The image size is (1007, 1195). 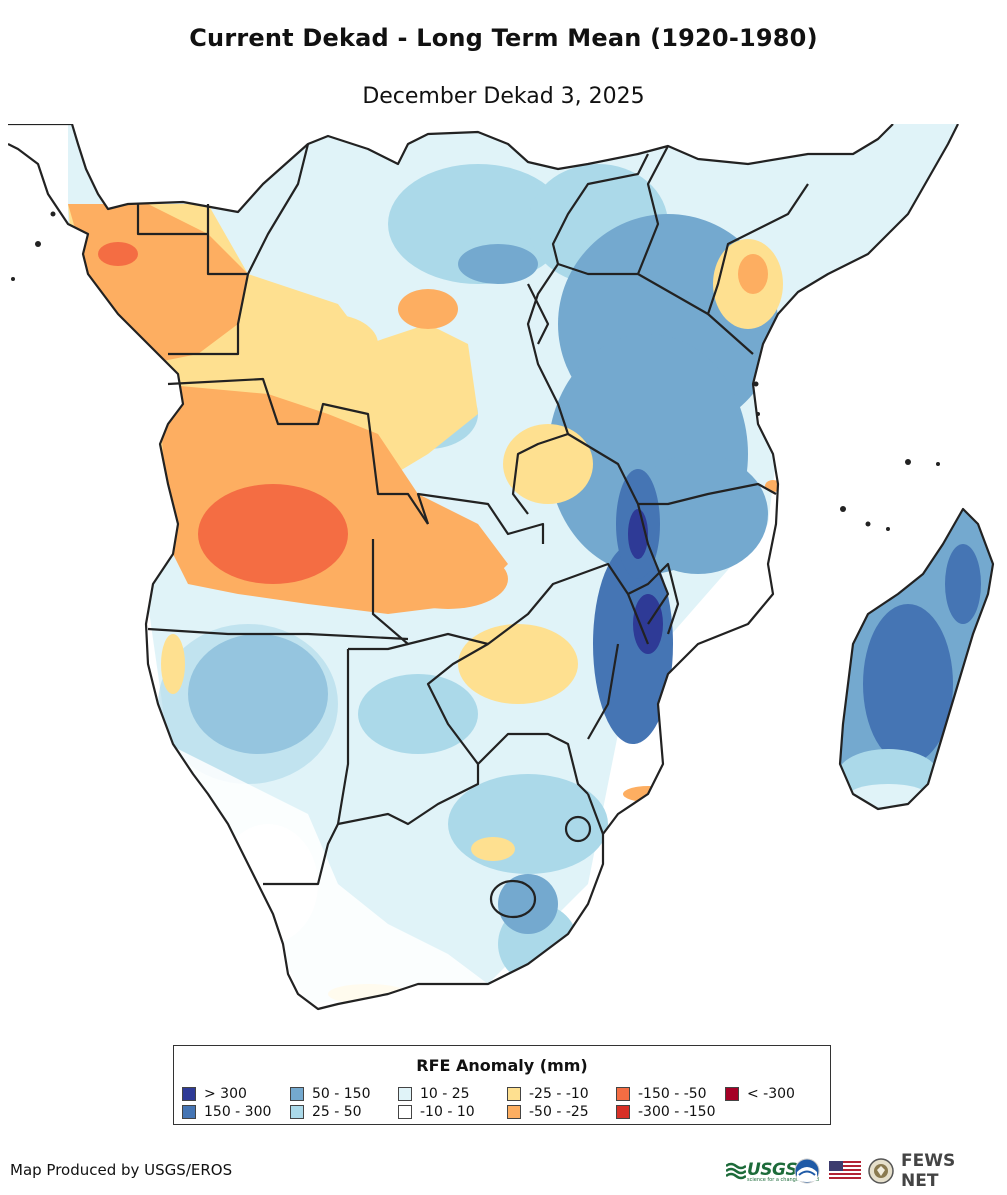 What do you see at coordinates (559, 1112) in the screenshot?
I see `legend-label: -50 - -25` at bounding box center [559, 1112].